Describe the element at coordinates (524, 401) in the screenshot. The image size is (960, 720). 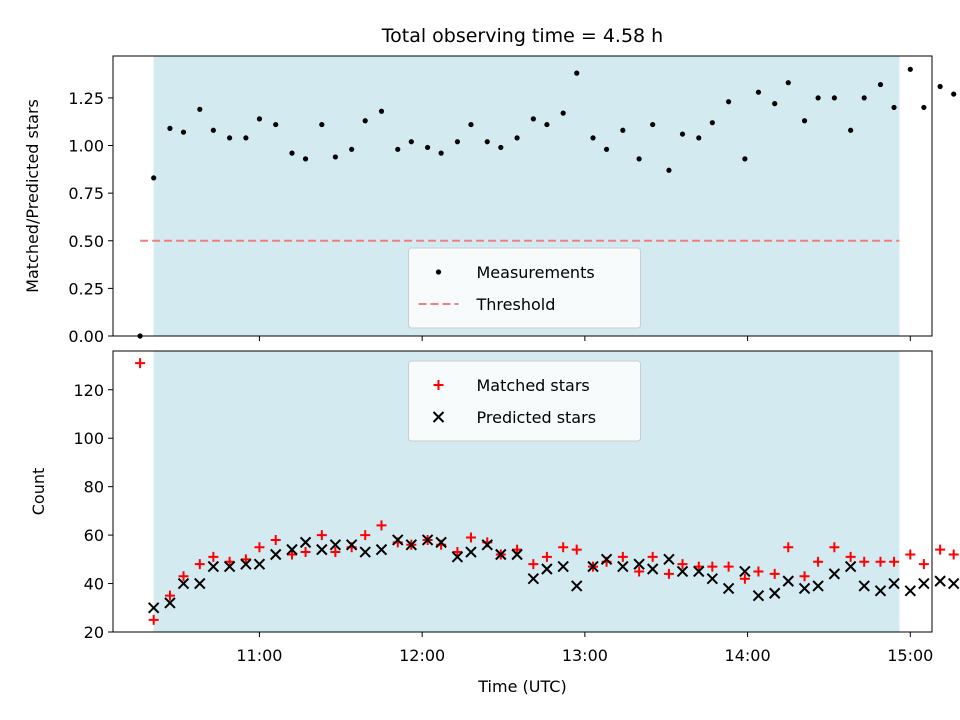
I see `legend: Matched stars Predicted stars` at that location.